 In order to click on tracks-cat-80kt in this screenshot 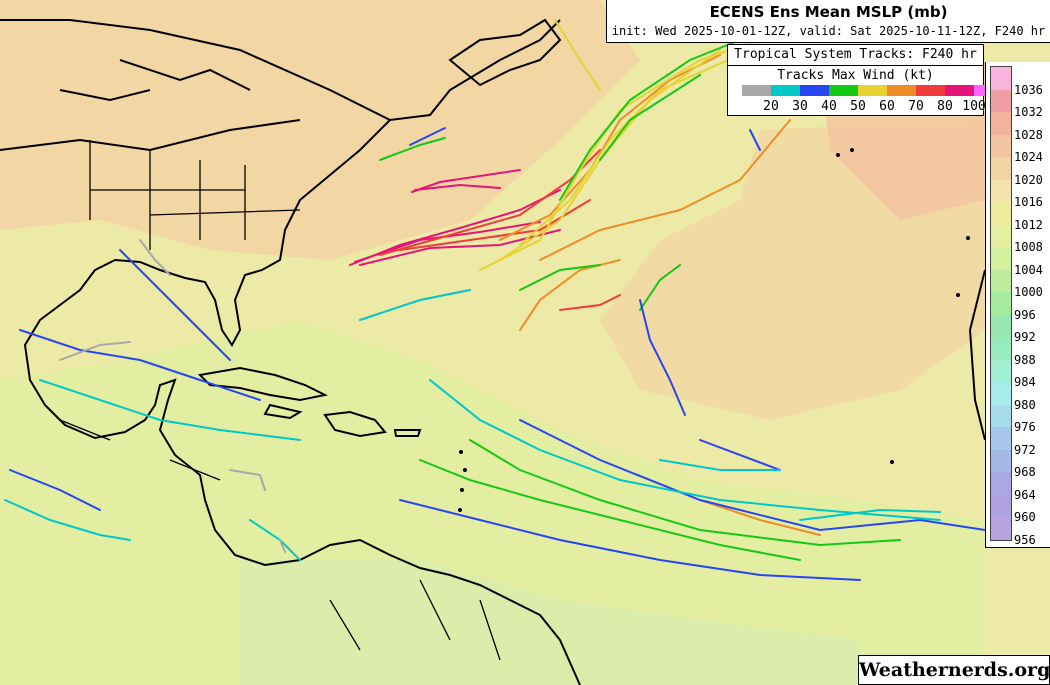, I will do `click(455, 217)`.